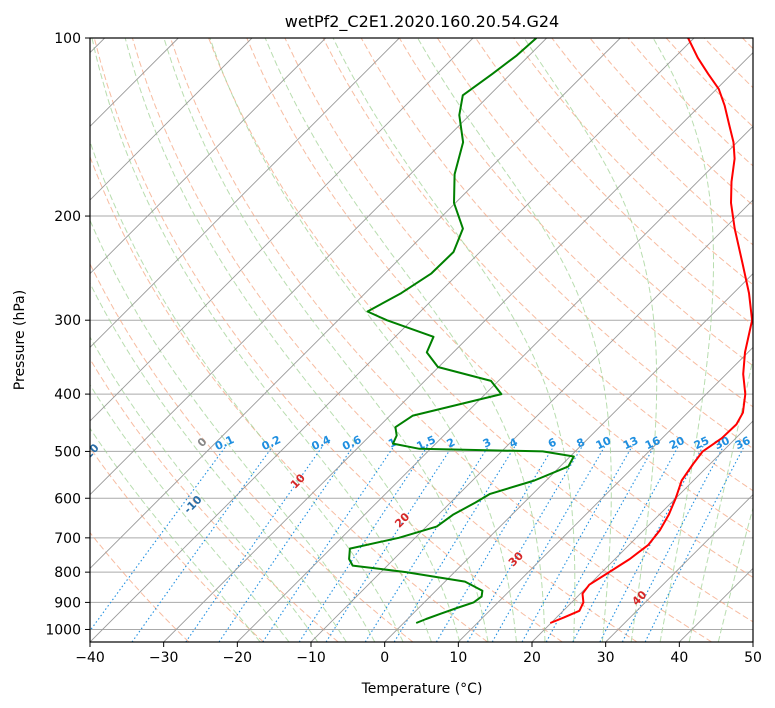  Describe the element at coordinates (67, 603) in the screenshot. I see `y-tick-label: 900` at that location.